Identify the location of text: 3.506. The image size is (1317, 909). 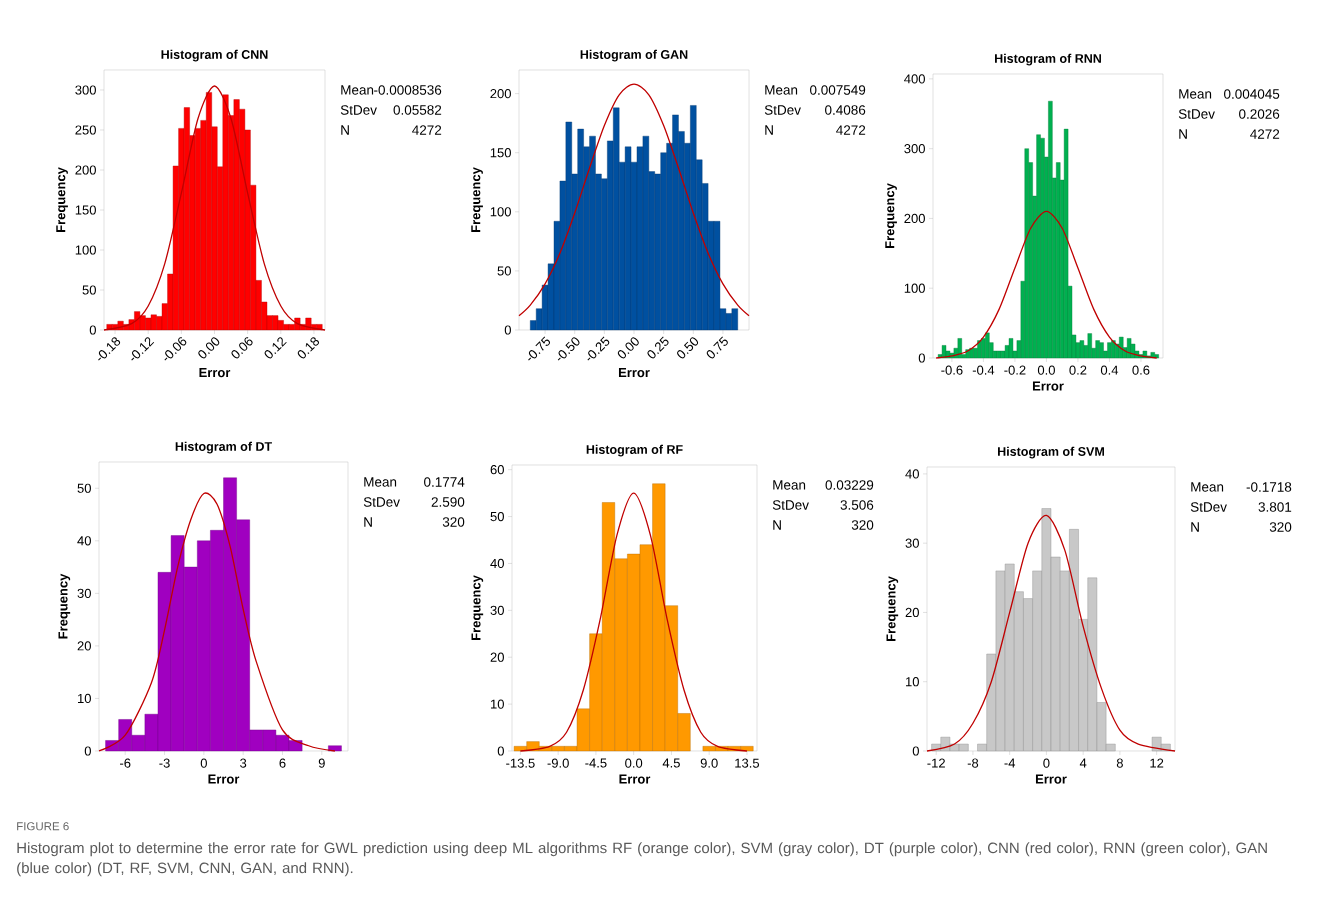
(857, 505).